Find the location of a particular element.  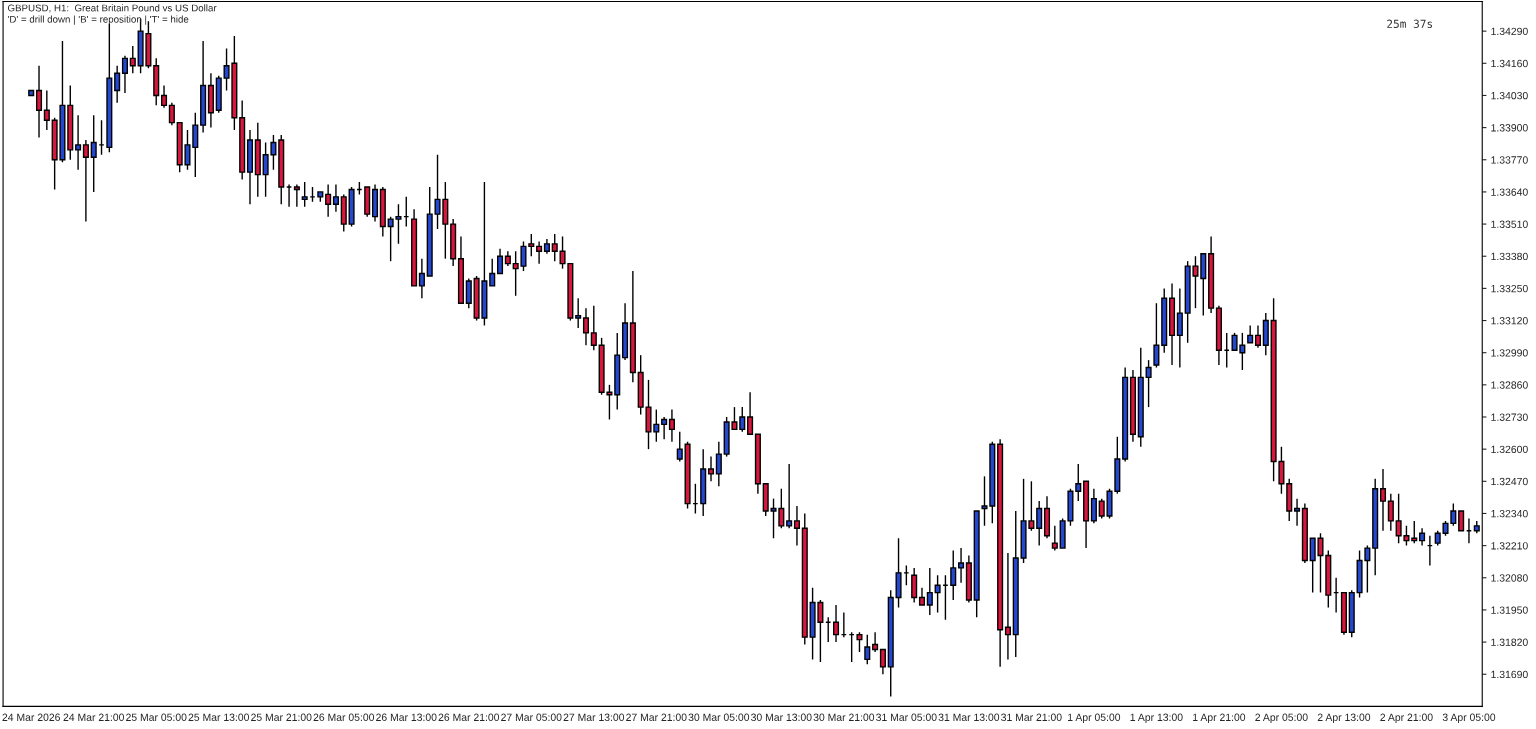

y-tick-label: 1.34290 is located at coordinates (1509, 31).